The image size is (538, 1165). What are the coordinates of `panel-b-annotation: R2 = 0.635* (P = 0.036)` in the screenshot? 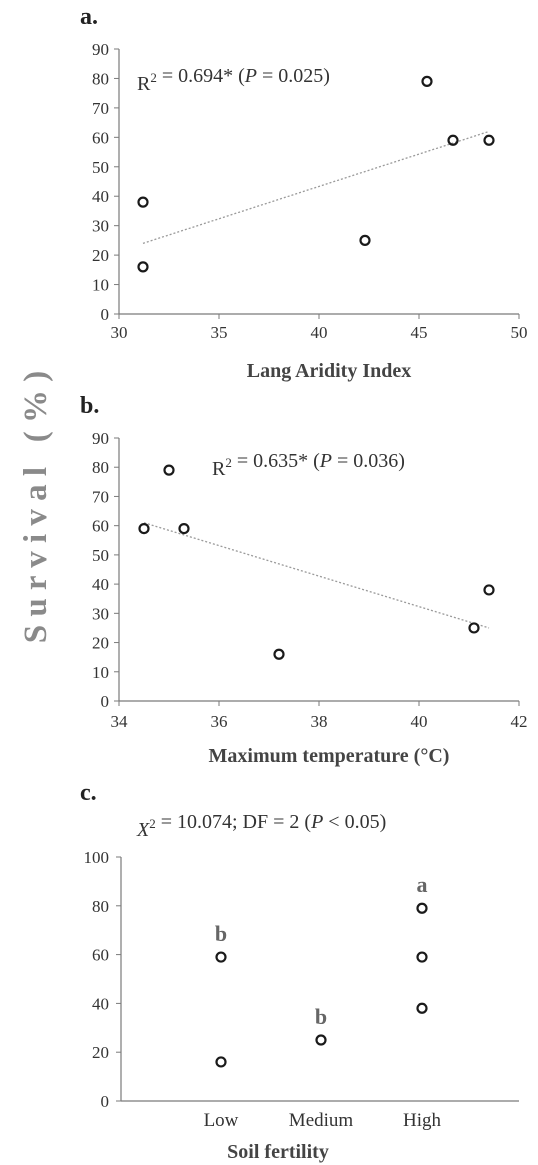 It's located at (308, 465).